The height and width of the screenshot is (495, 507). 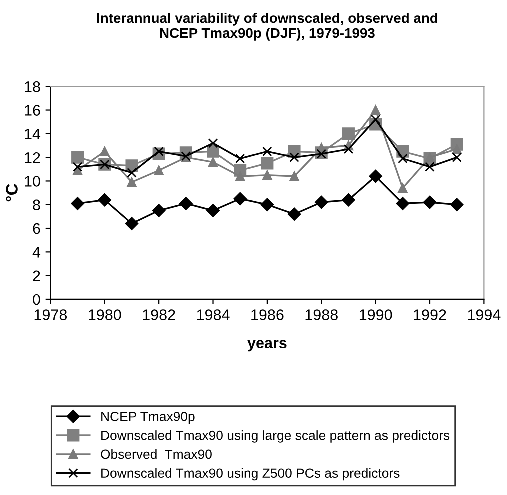 What do you see at coordinates (32, 158) in the screenshot?
I see `y-tick-label: 12` at bounding box center [32, 158].